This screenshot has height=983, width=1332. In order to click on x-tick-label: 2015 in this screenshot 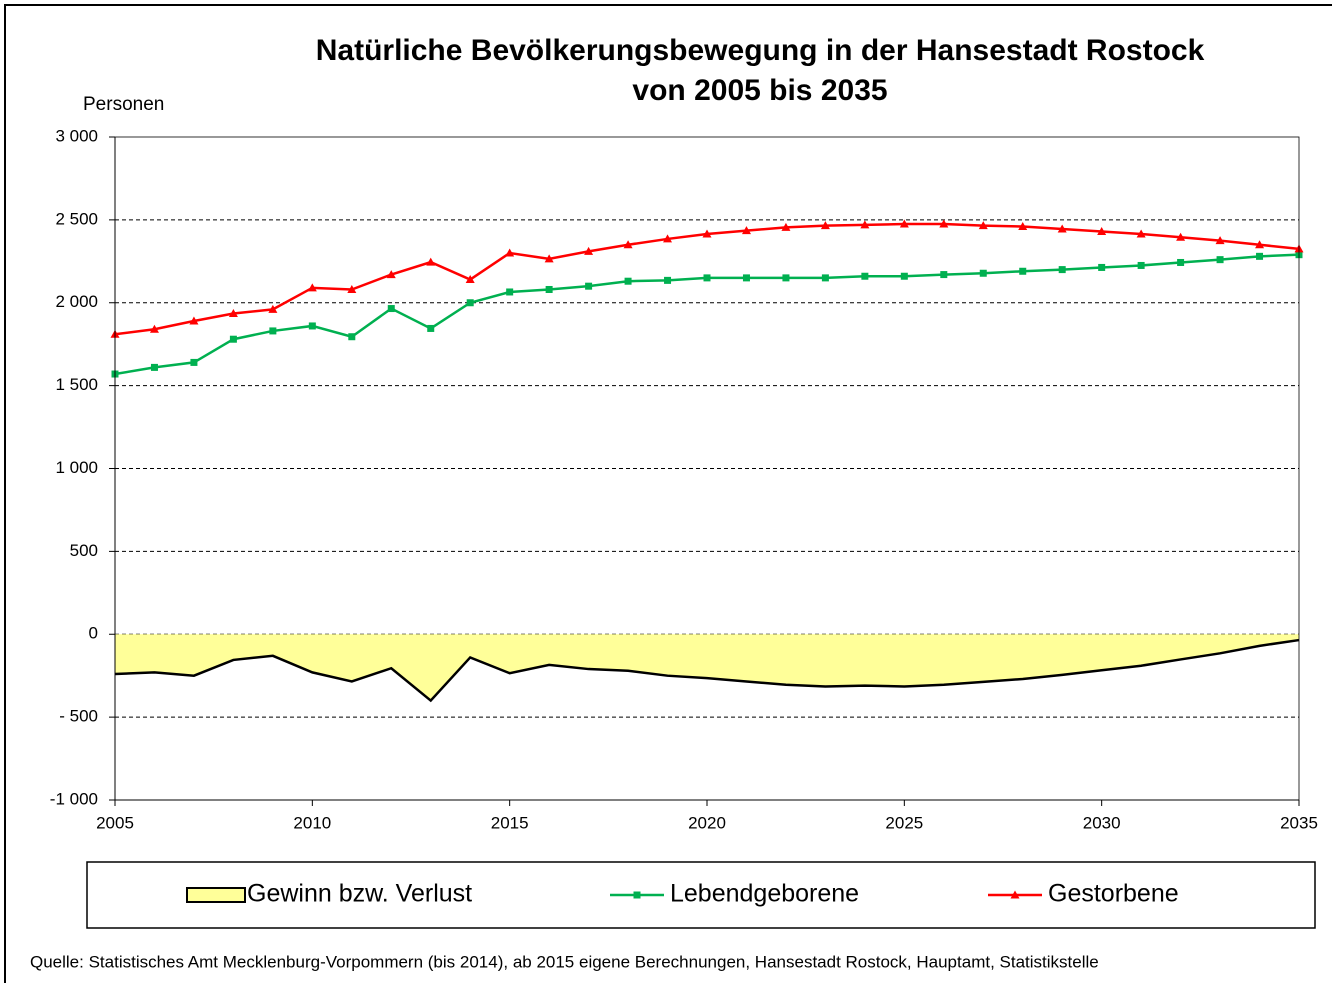, I will do `click(510, 822)`.